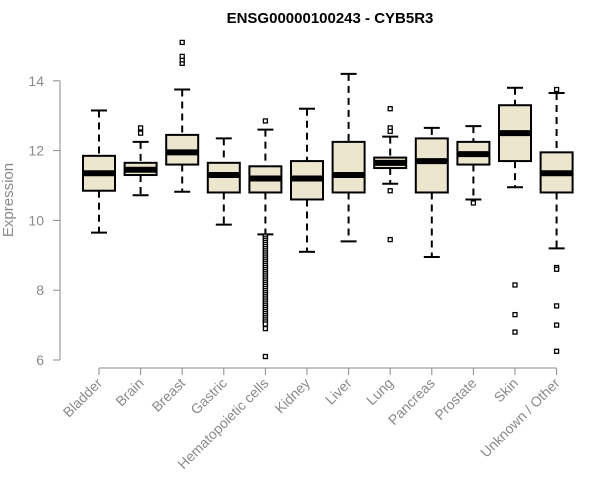 The image size is (600, 500). I want to click on x-tick-label: Lung, so click(379, 391).